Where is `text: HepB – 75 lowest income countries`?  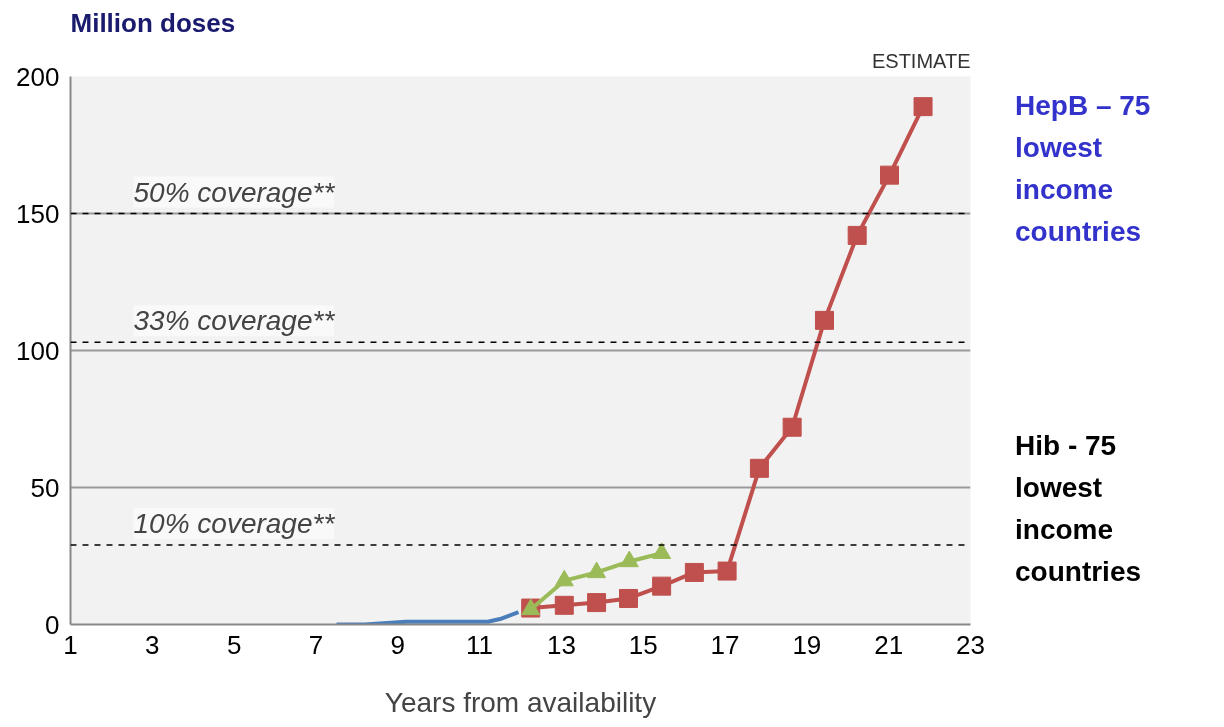 text: HepB – 75 lowest income countries is located at coordinates (1083, 169).